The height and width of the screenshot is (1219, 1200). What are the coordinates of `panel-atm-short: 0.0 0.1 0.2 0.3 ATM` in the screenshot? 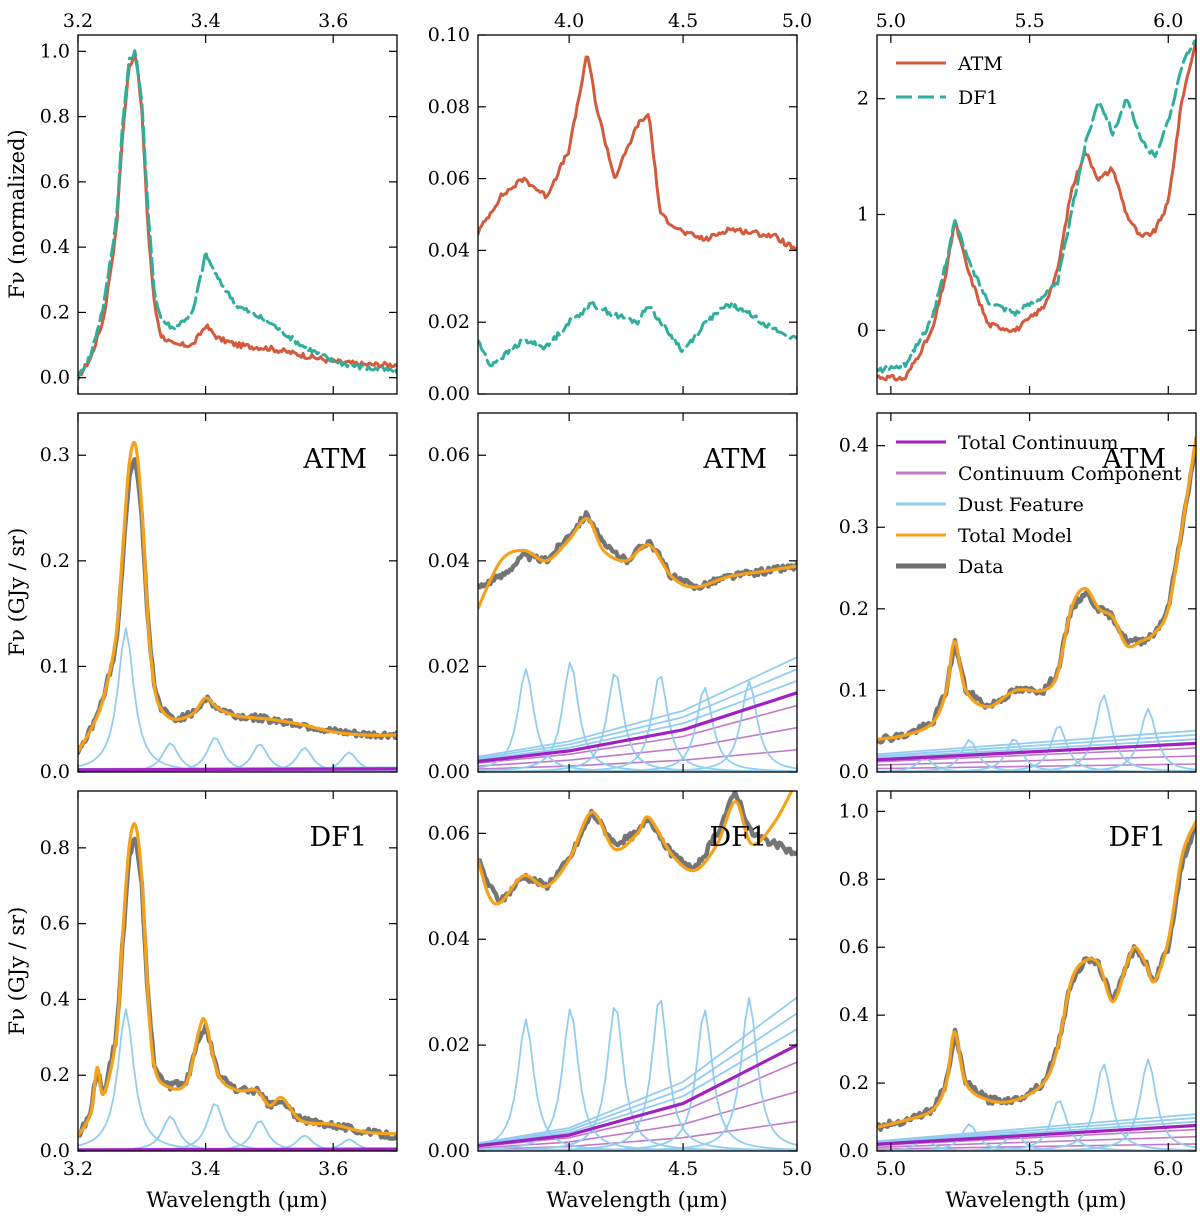 It's located at (219, 597).